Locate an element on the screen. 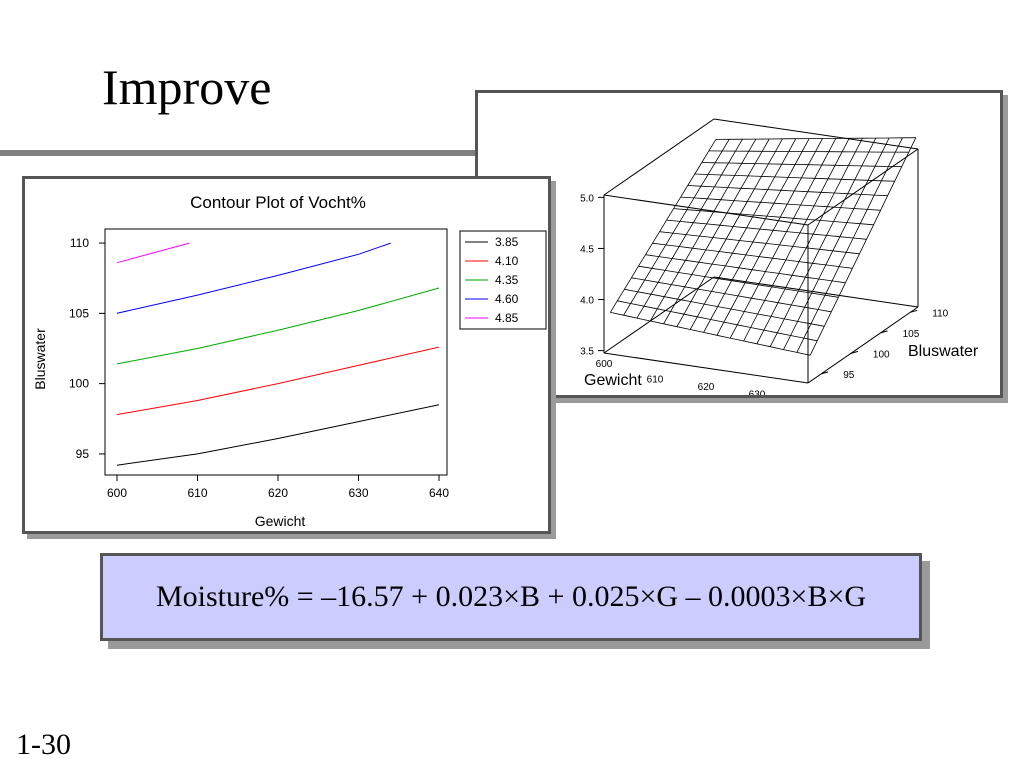 The width and height of the screenshot is (1024, 768). surface-x-tick-label: 620 is located at coordinates (706, 387).